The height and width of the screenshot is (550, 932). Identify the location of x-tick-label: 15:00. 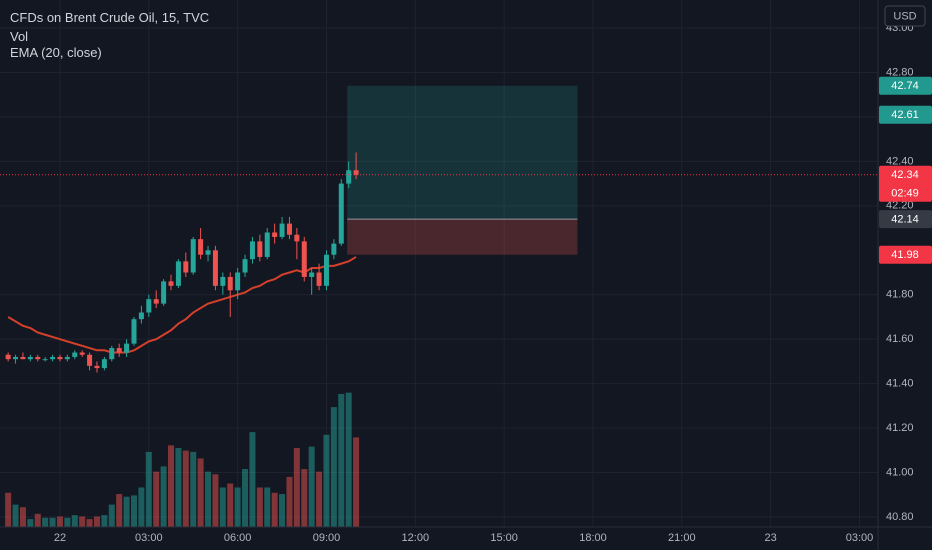
(504, 538).